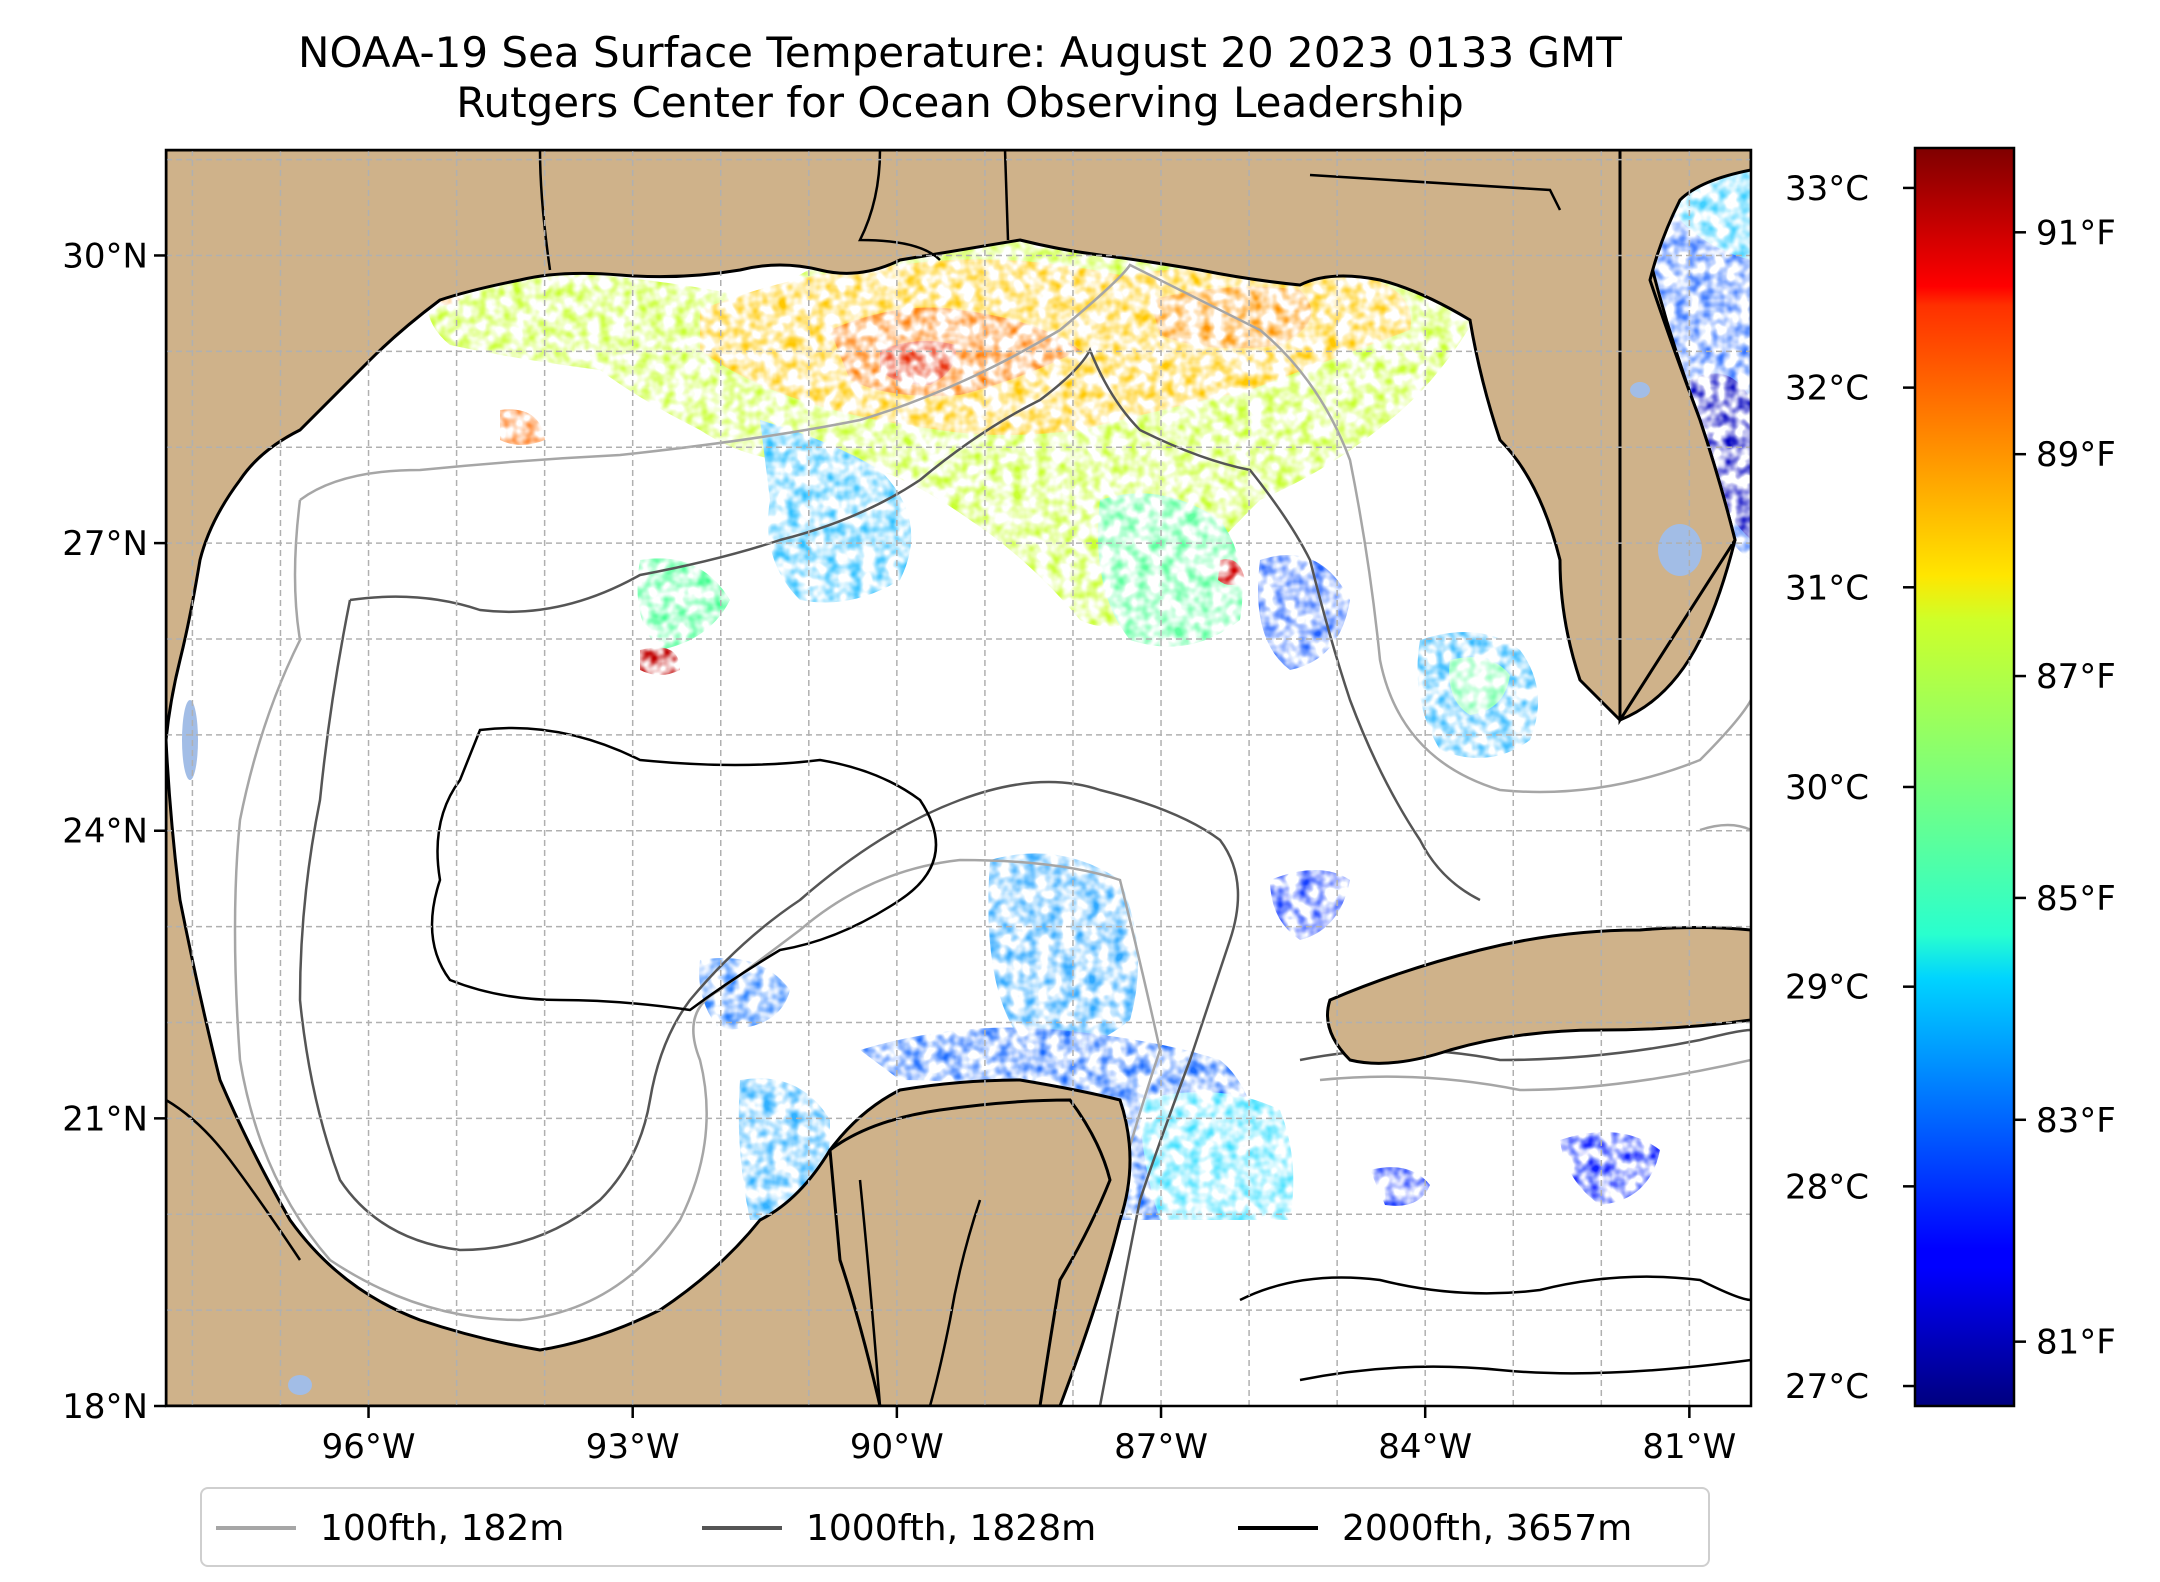  I want to click on colorbar-gradient, so click(1964, 777).